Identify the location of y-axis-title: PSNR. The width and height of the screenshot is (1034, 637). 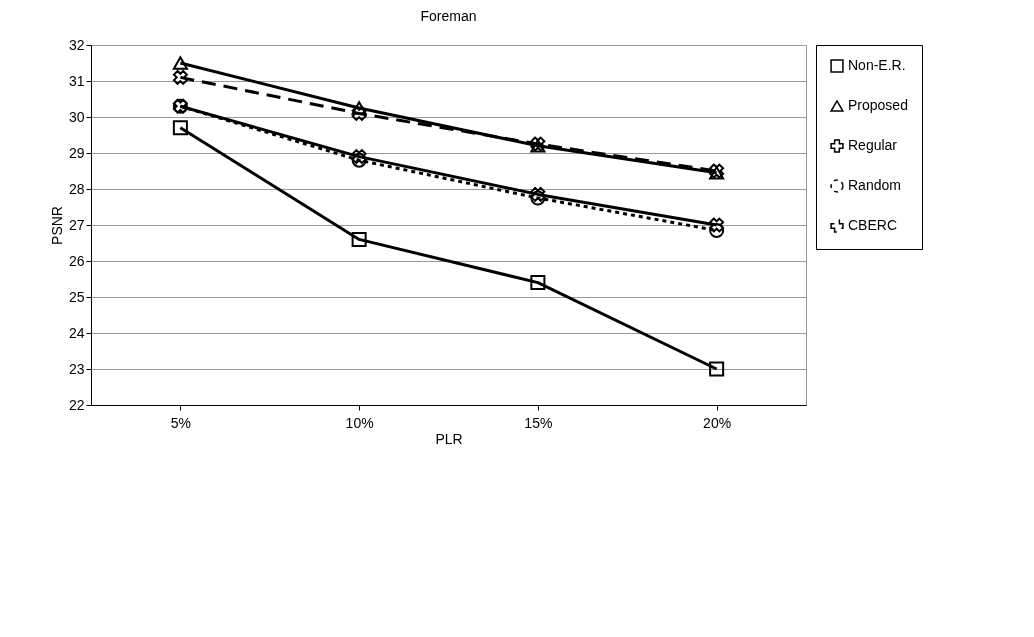
(56, 225).